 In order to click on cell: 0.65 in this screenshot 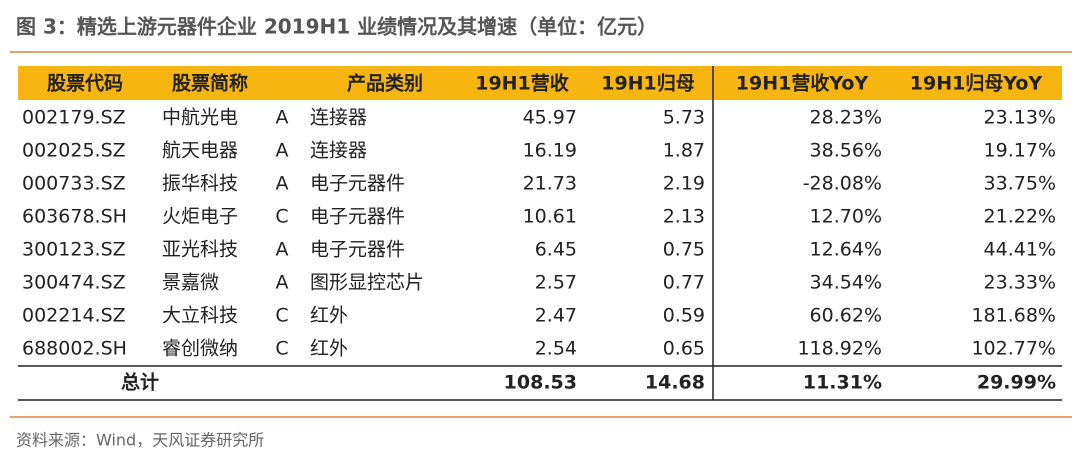, I will do `click(684, 349)`.